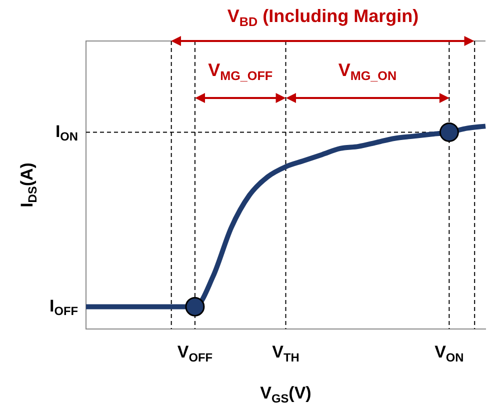  What do you see at coordinates (29, 185) in the screenshot?
I see `y-axis-title: IDS(A)` at bounding box center [29, 185].